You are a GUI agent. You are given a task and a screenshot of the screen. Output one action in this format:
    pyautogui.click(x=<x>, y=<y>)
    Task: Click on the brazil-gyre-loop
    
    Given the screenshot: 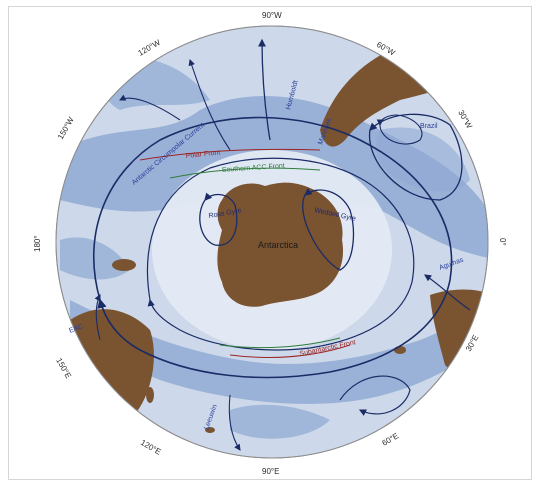 What is the action you would take?
    pyautogui.click(x=415, y=157)
    